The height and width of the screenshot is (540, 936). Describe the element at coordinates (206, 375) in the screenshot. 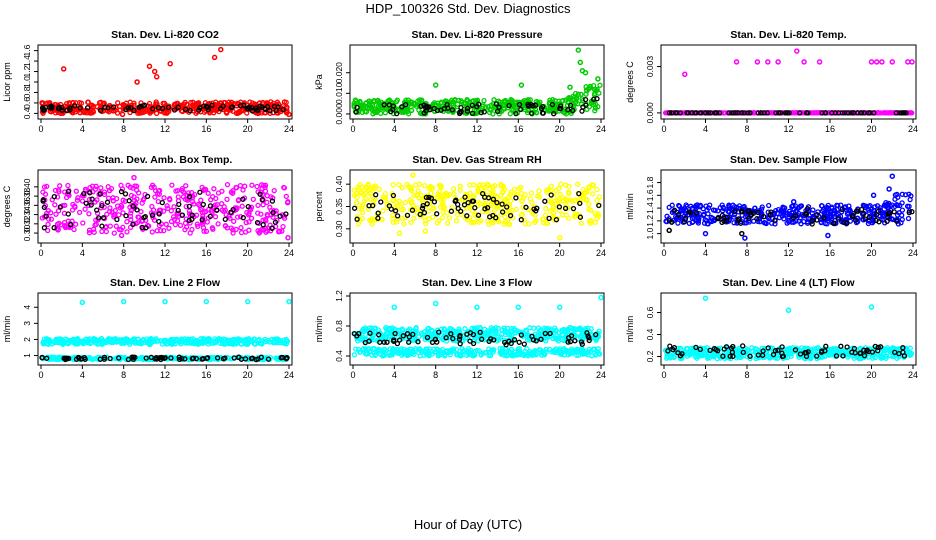

I see `x-tick-label: 16` at that location.